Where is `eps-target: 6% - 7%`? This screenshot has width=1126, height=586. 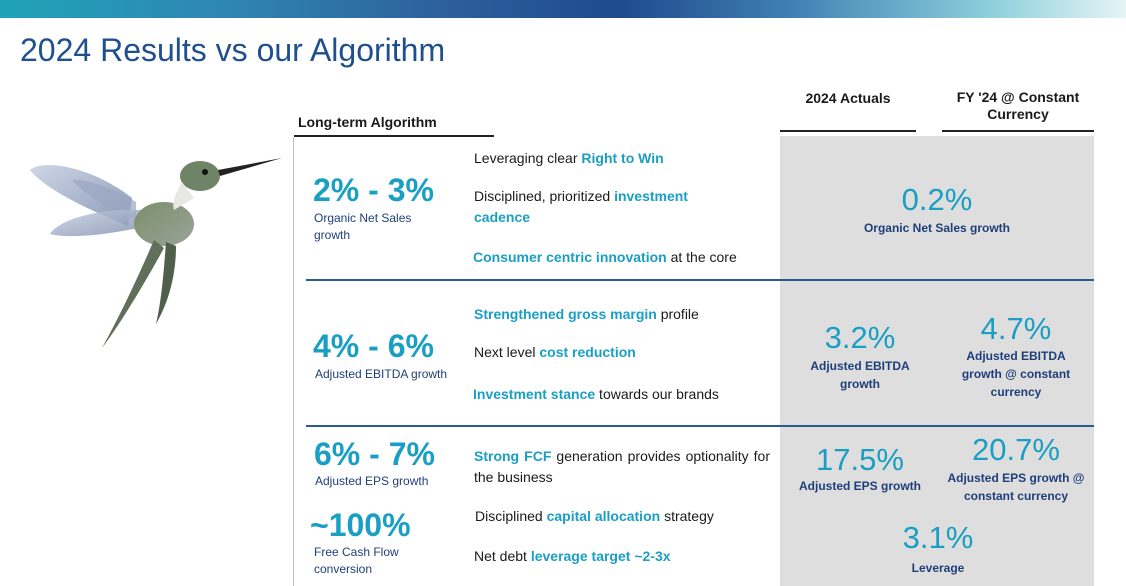
eps-target: 6% - 7% is located at coordinates (374, 454).